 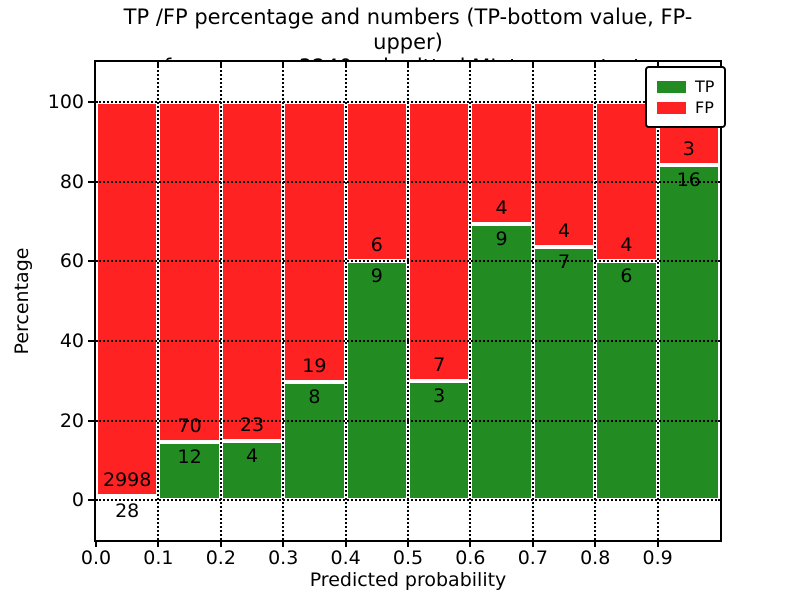 I want to click on y-tick-label: 80, so click(x=71, y=181).